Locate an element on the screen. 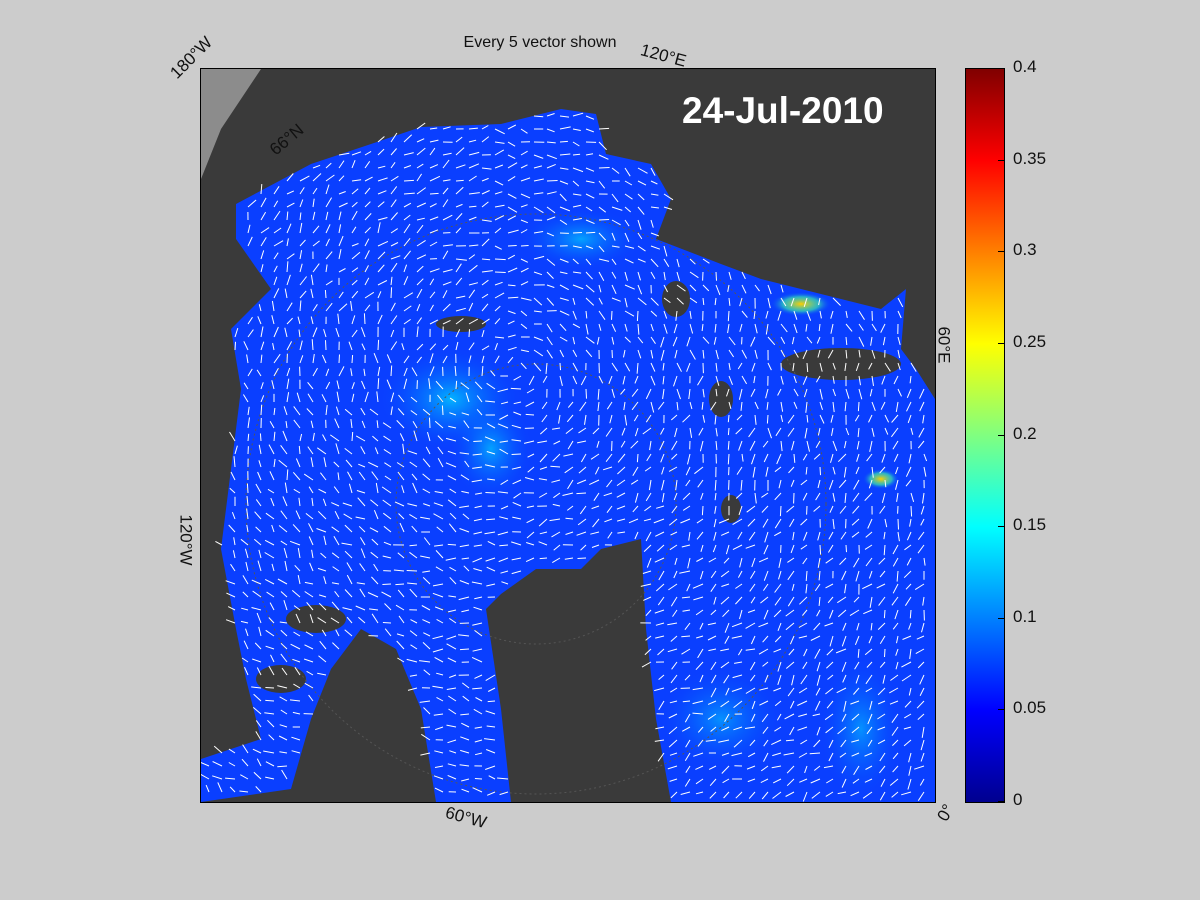 The image size is (1200, 900). date-stamp: 24-Jul-2010 is located at coordinates (783, 110).